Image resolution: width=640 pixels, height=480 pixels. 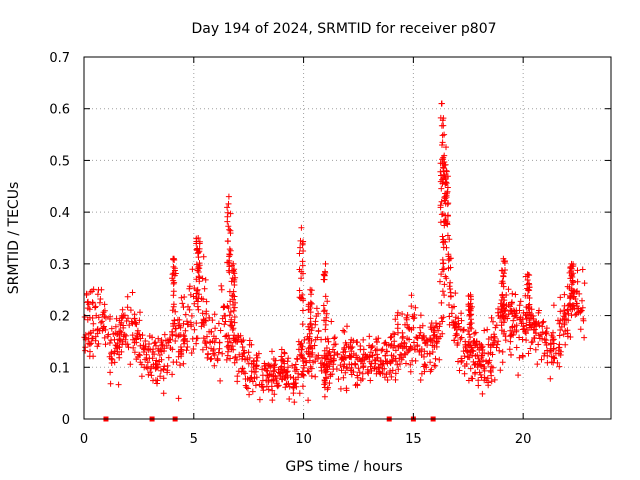 I want to click on x-tick-label: 20, so click(x=523, y=439).